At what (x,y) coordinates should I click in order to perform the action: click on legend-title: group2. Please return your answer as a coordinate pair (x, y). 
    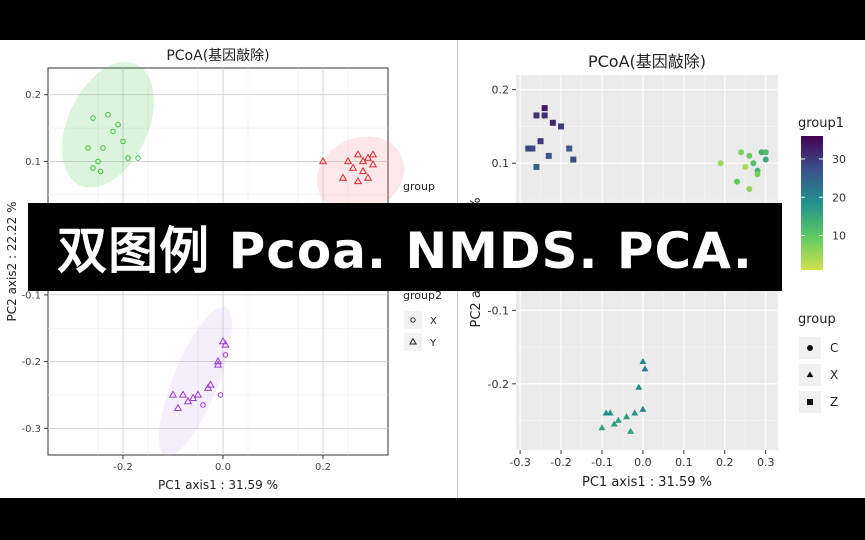
    Looking at the image, I should click on (422, 295).